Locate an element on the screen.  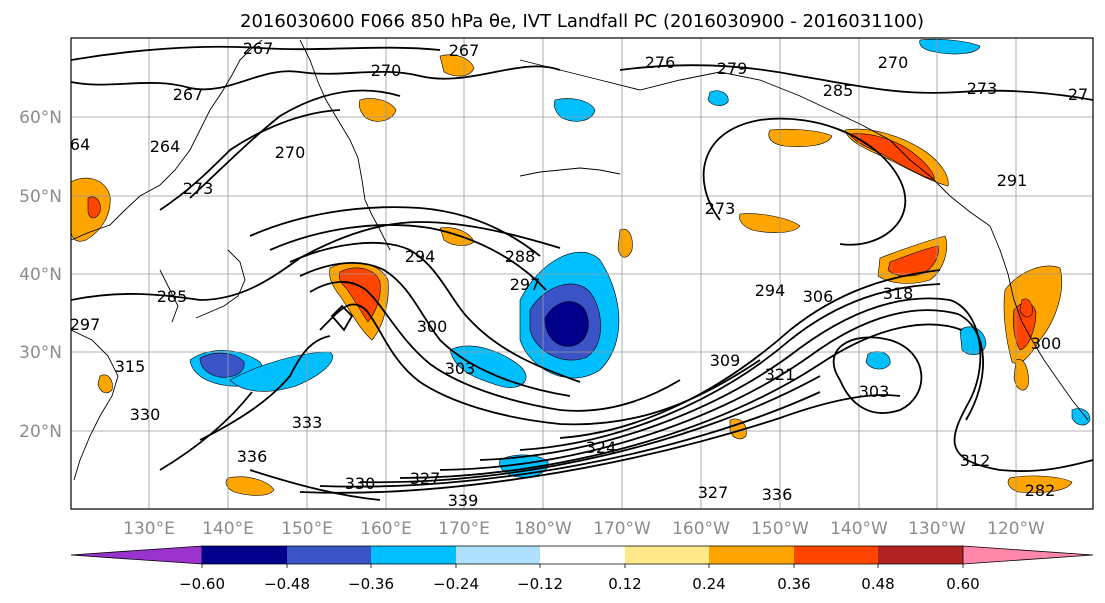
contour-label: 339 is located at coordinates (463, 500).